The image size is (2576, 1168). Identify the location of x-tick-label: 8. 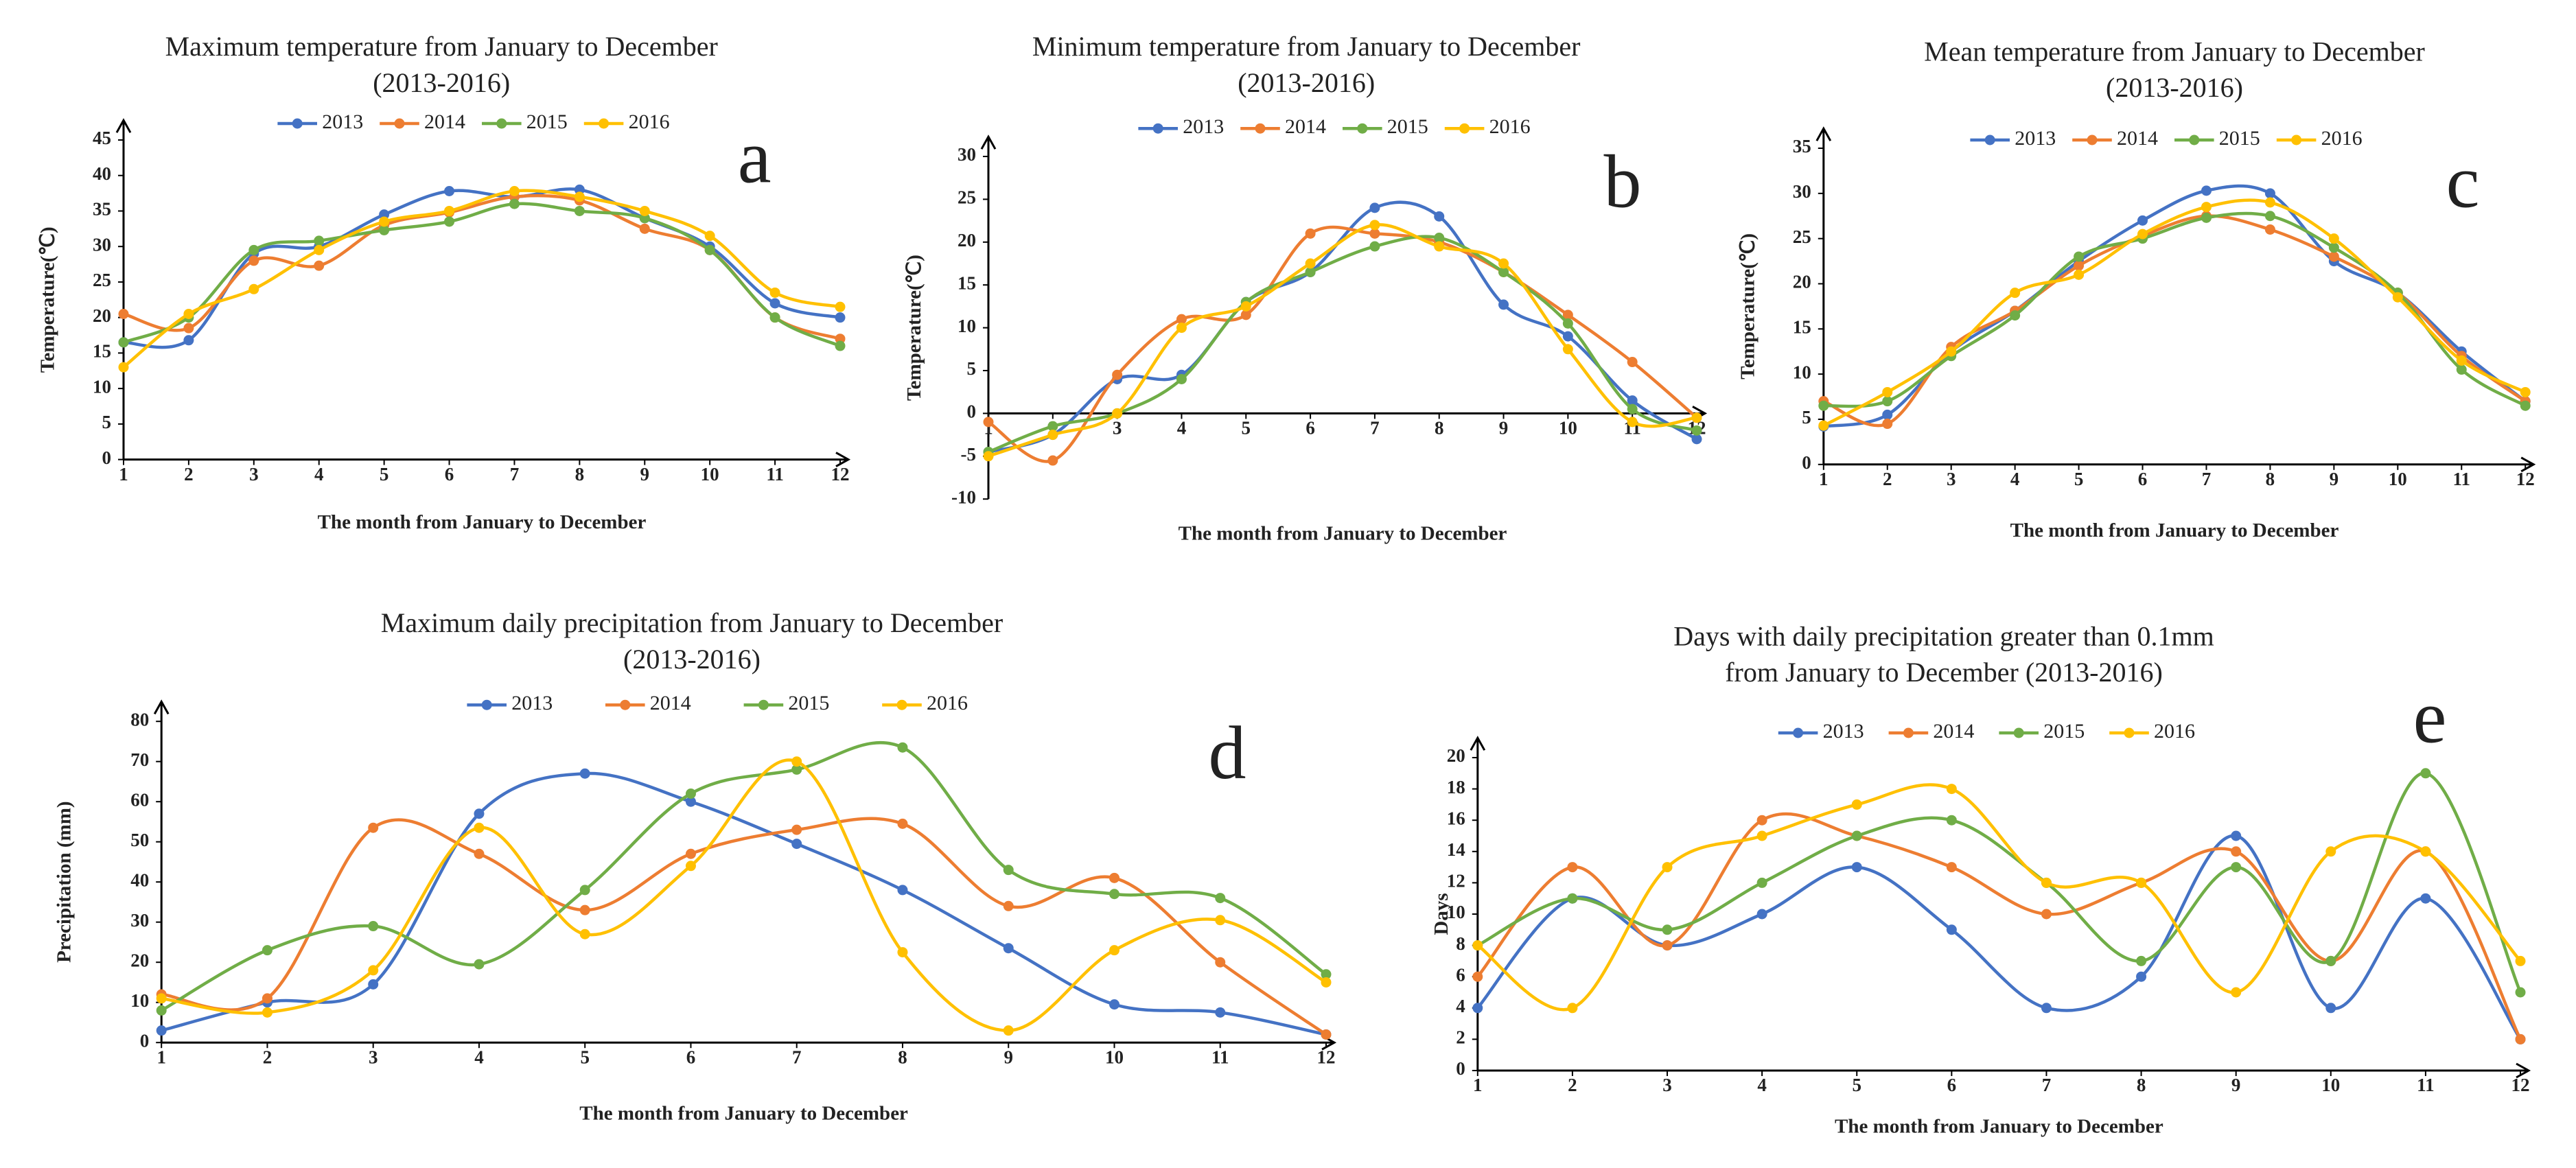
(2141, 1085).